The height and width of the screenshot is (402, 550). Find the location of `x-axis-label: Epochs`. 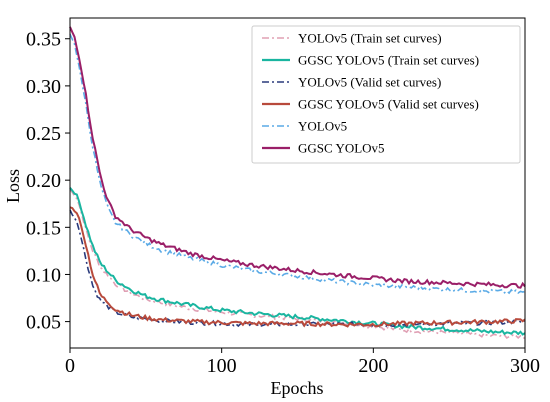

x-axis-label: Epochs is located at coordinates (297, 388).